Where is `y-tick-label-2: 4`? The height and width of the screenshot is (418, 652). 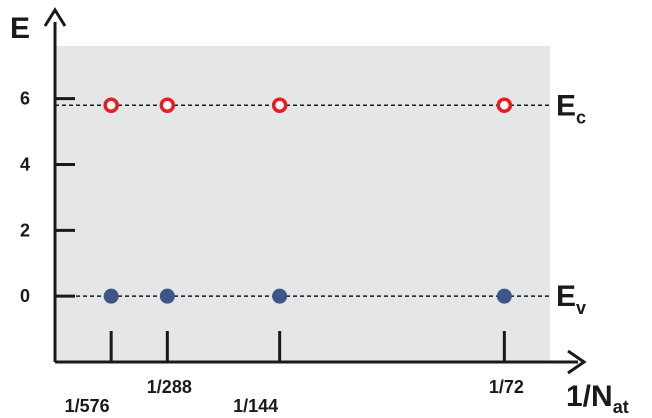
y-tick-label-2: 4 is located at coordinates (25, 165).